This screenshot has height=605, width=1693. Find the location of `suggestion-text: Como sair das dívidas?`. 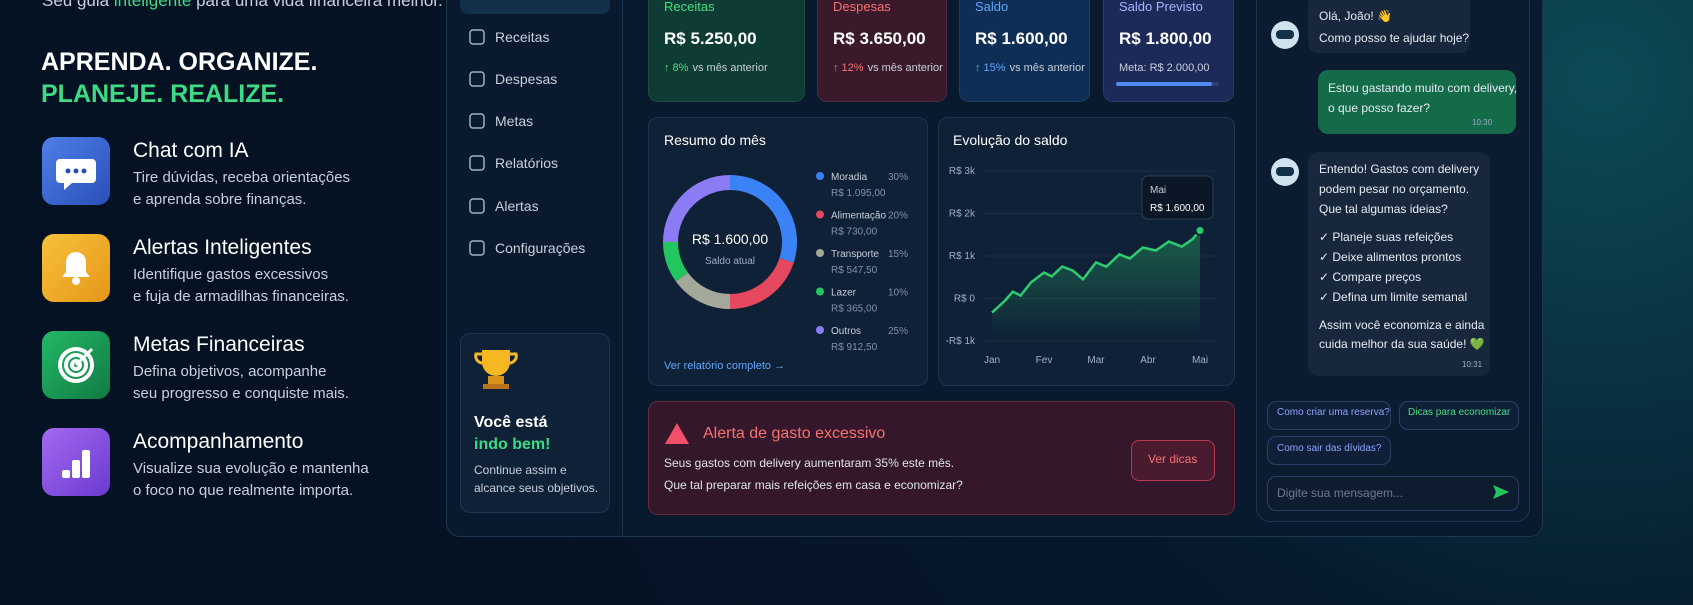

suggestion-text: Como sair das dívidas? is located at coordinates (1329, 448).